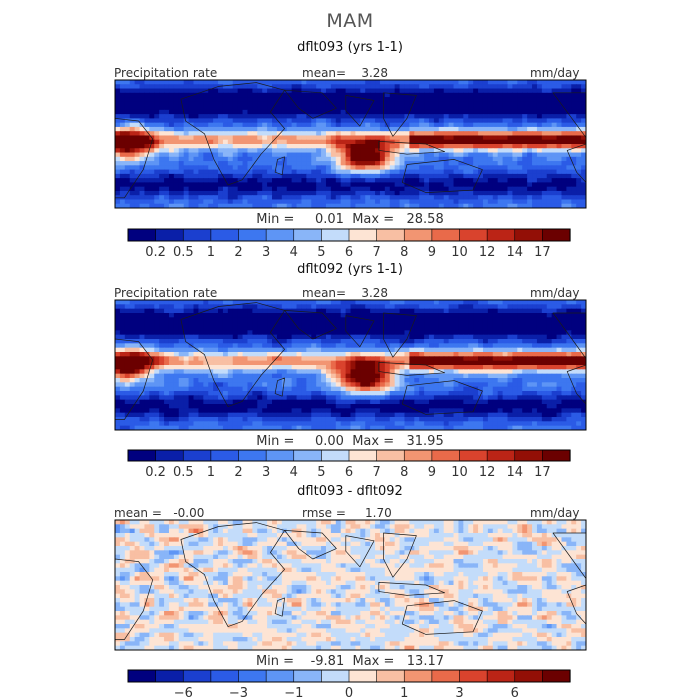 This screenshot has width=700, height=700. I want to click on panel-2-frame, so click(350, 365).